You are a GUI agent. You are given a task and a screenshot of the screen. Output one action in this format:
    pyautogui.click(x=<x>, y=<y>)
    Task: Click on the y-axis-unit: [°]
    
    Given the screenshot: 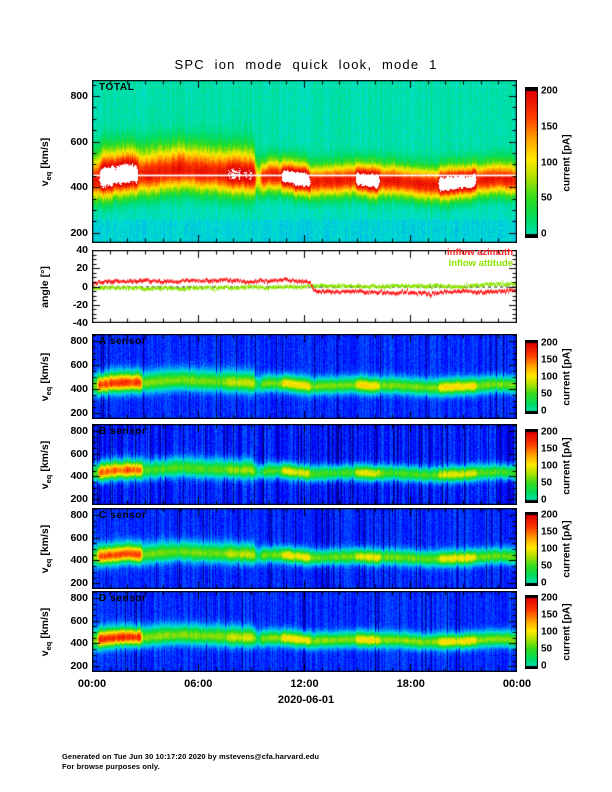 What is the action you would take?
    pyautogui.click(x=44, y=271)
    